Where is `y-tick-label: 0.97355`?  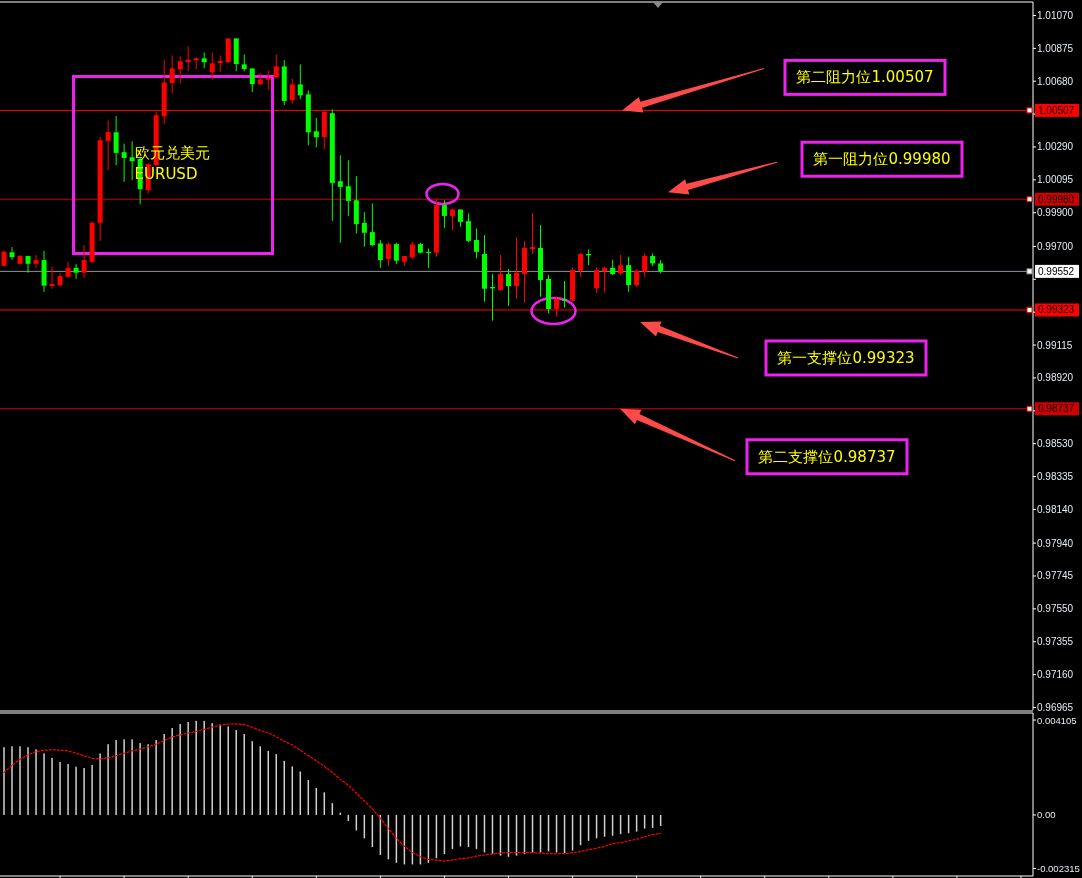 y-tick-label: 0.97355 is located at coordinates (1055, 642).